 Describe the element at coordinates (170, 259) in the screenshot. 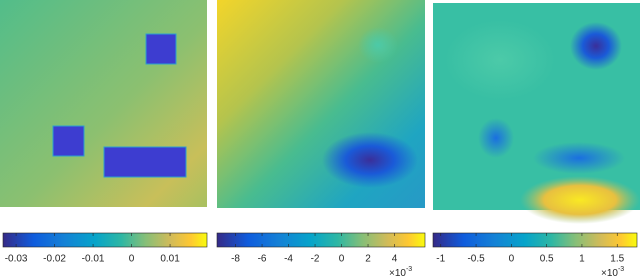

I see `tick-label: 0.01` at that location.